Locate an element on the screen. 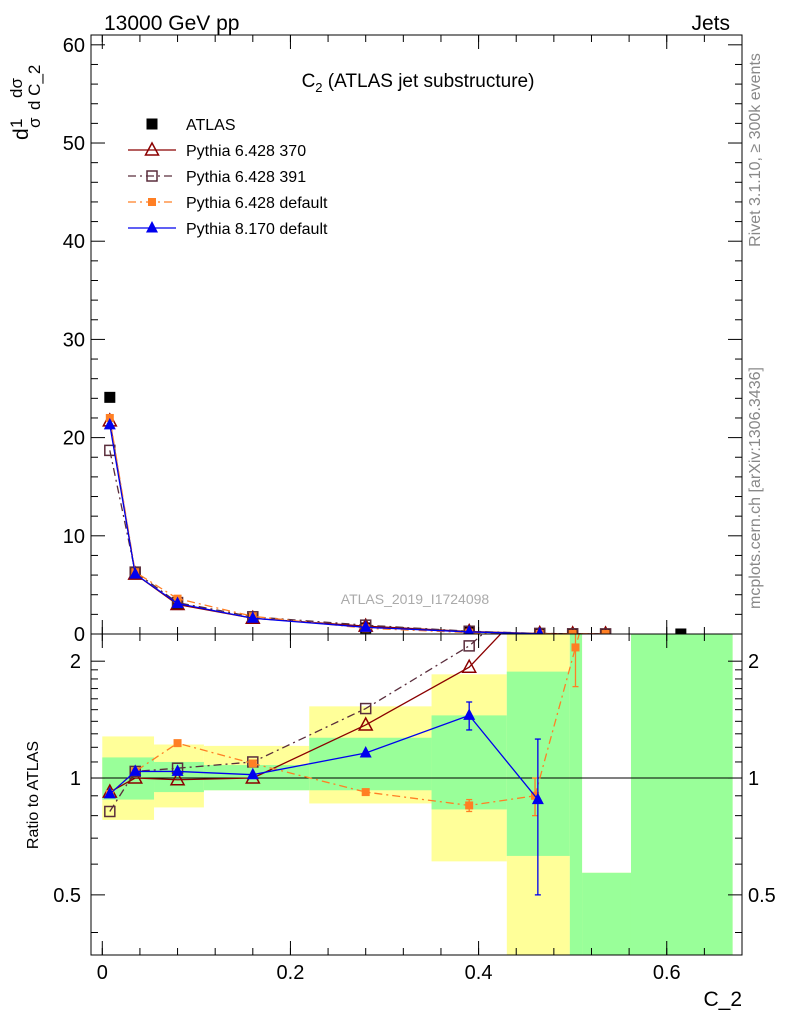  x-tick-label: 0 is located at coordinates (102, 973).